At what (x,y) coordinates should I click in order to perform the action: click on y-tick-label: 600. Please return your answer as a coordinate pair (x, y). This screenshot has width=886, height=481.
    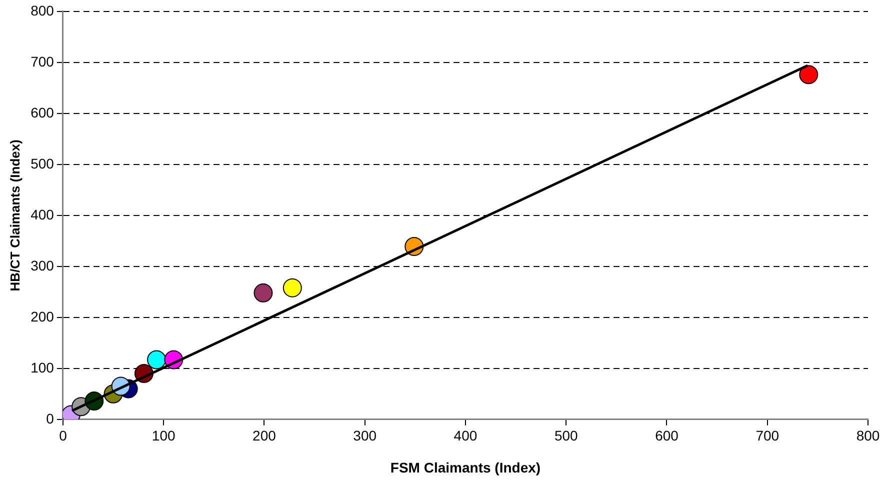
    Looking at the image, I should click on (42, 112).